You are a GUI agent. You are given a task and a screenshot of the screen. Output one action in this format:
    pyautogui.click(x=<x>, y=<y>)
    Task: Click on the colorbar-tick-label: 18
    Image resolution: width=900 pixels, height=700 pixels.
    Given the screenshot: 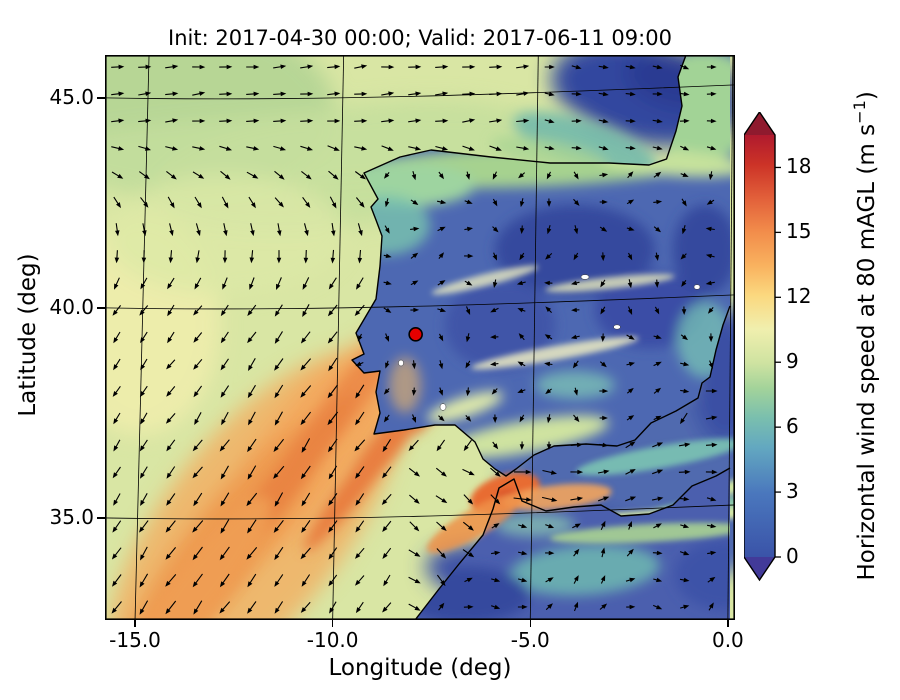 What is the action you would take?
    pyautogui.click(x=799, y=166)
    